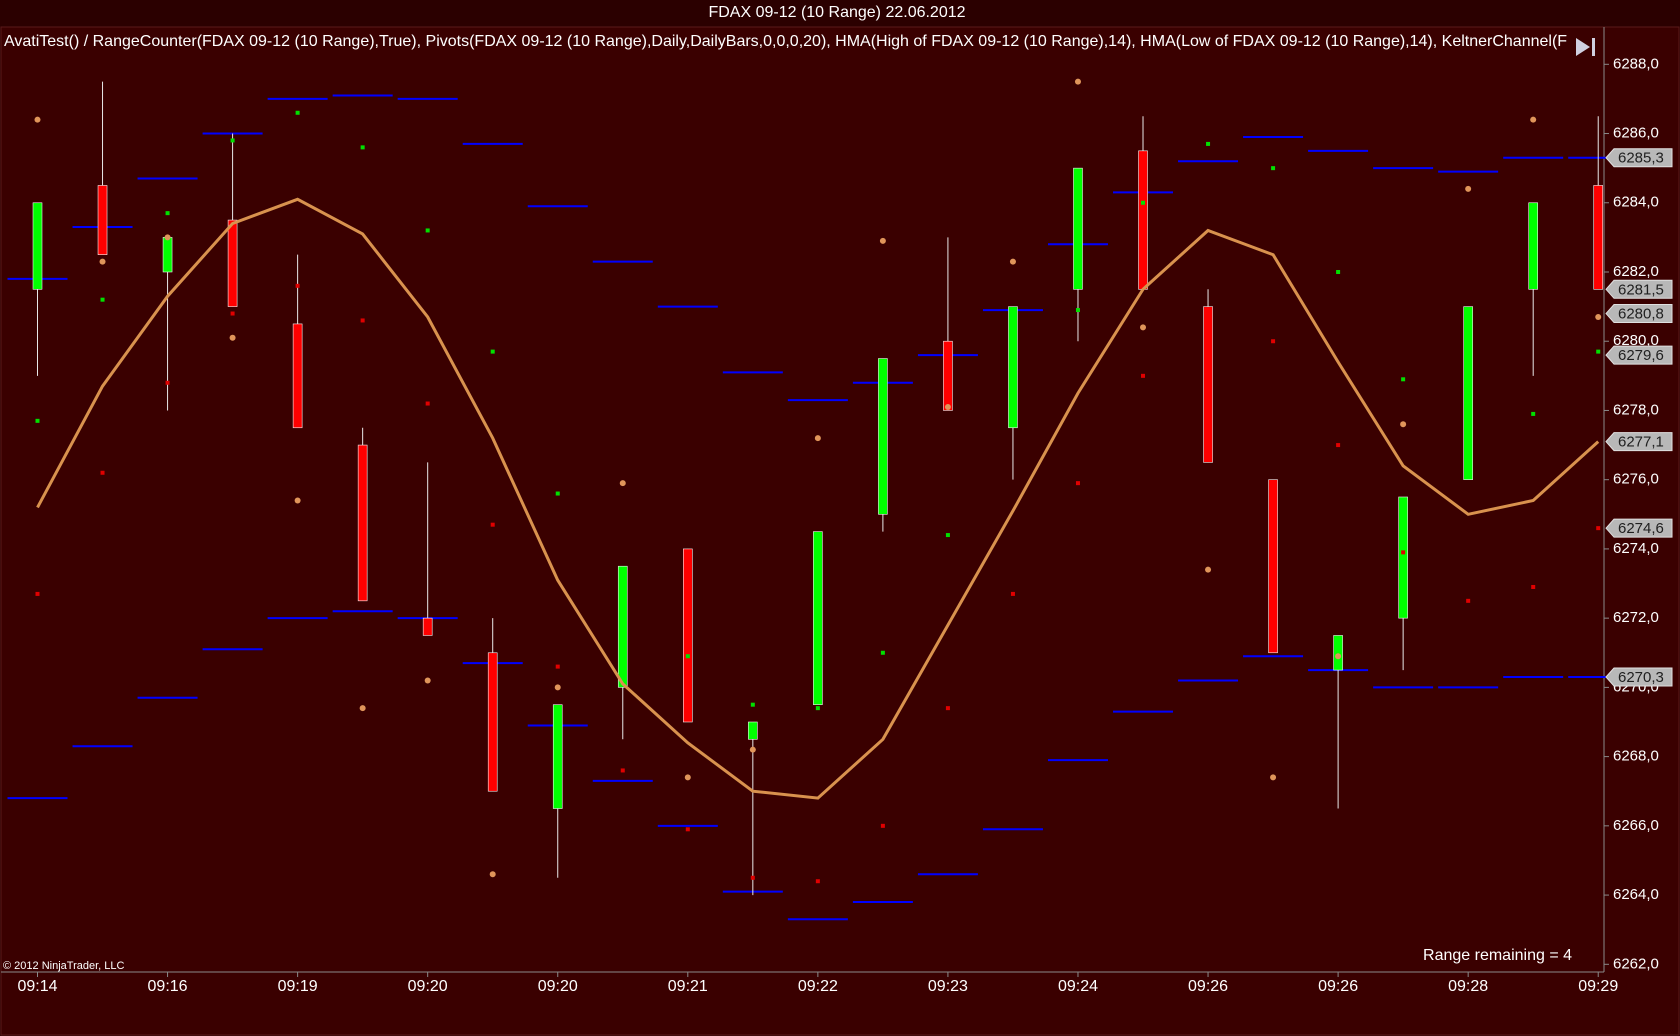 The width and height of the screenshot is (1680, 1036). I want to click on x-tick-label: 09:22, so click(818, 986).